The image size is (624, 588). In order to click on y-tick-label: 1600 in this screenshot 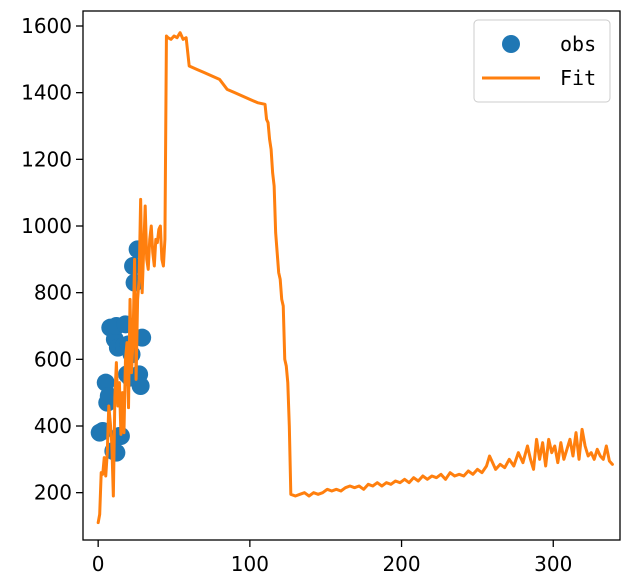, I will do `click(46, 26)`.